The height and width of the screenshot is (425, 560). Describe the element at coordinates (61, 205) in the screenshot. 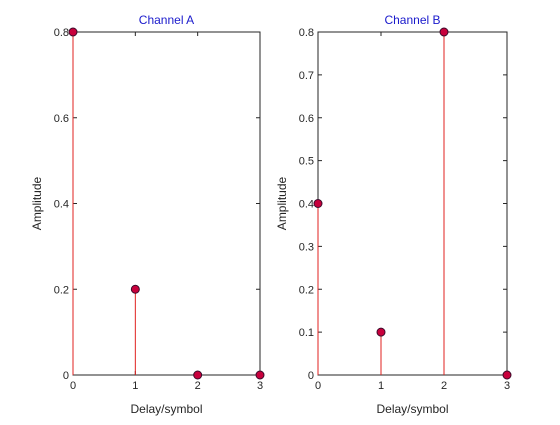

I see `panel-1-y-tick-label: 0.4` at that location.